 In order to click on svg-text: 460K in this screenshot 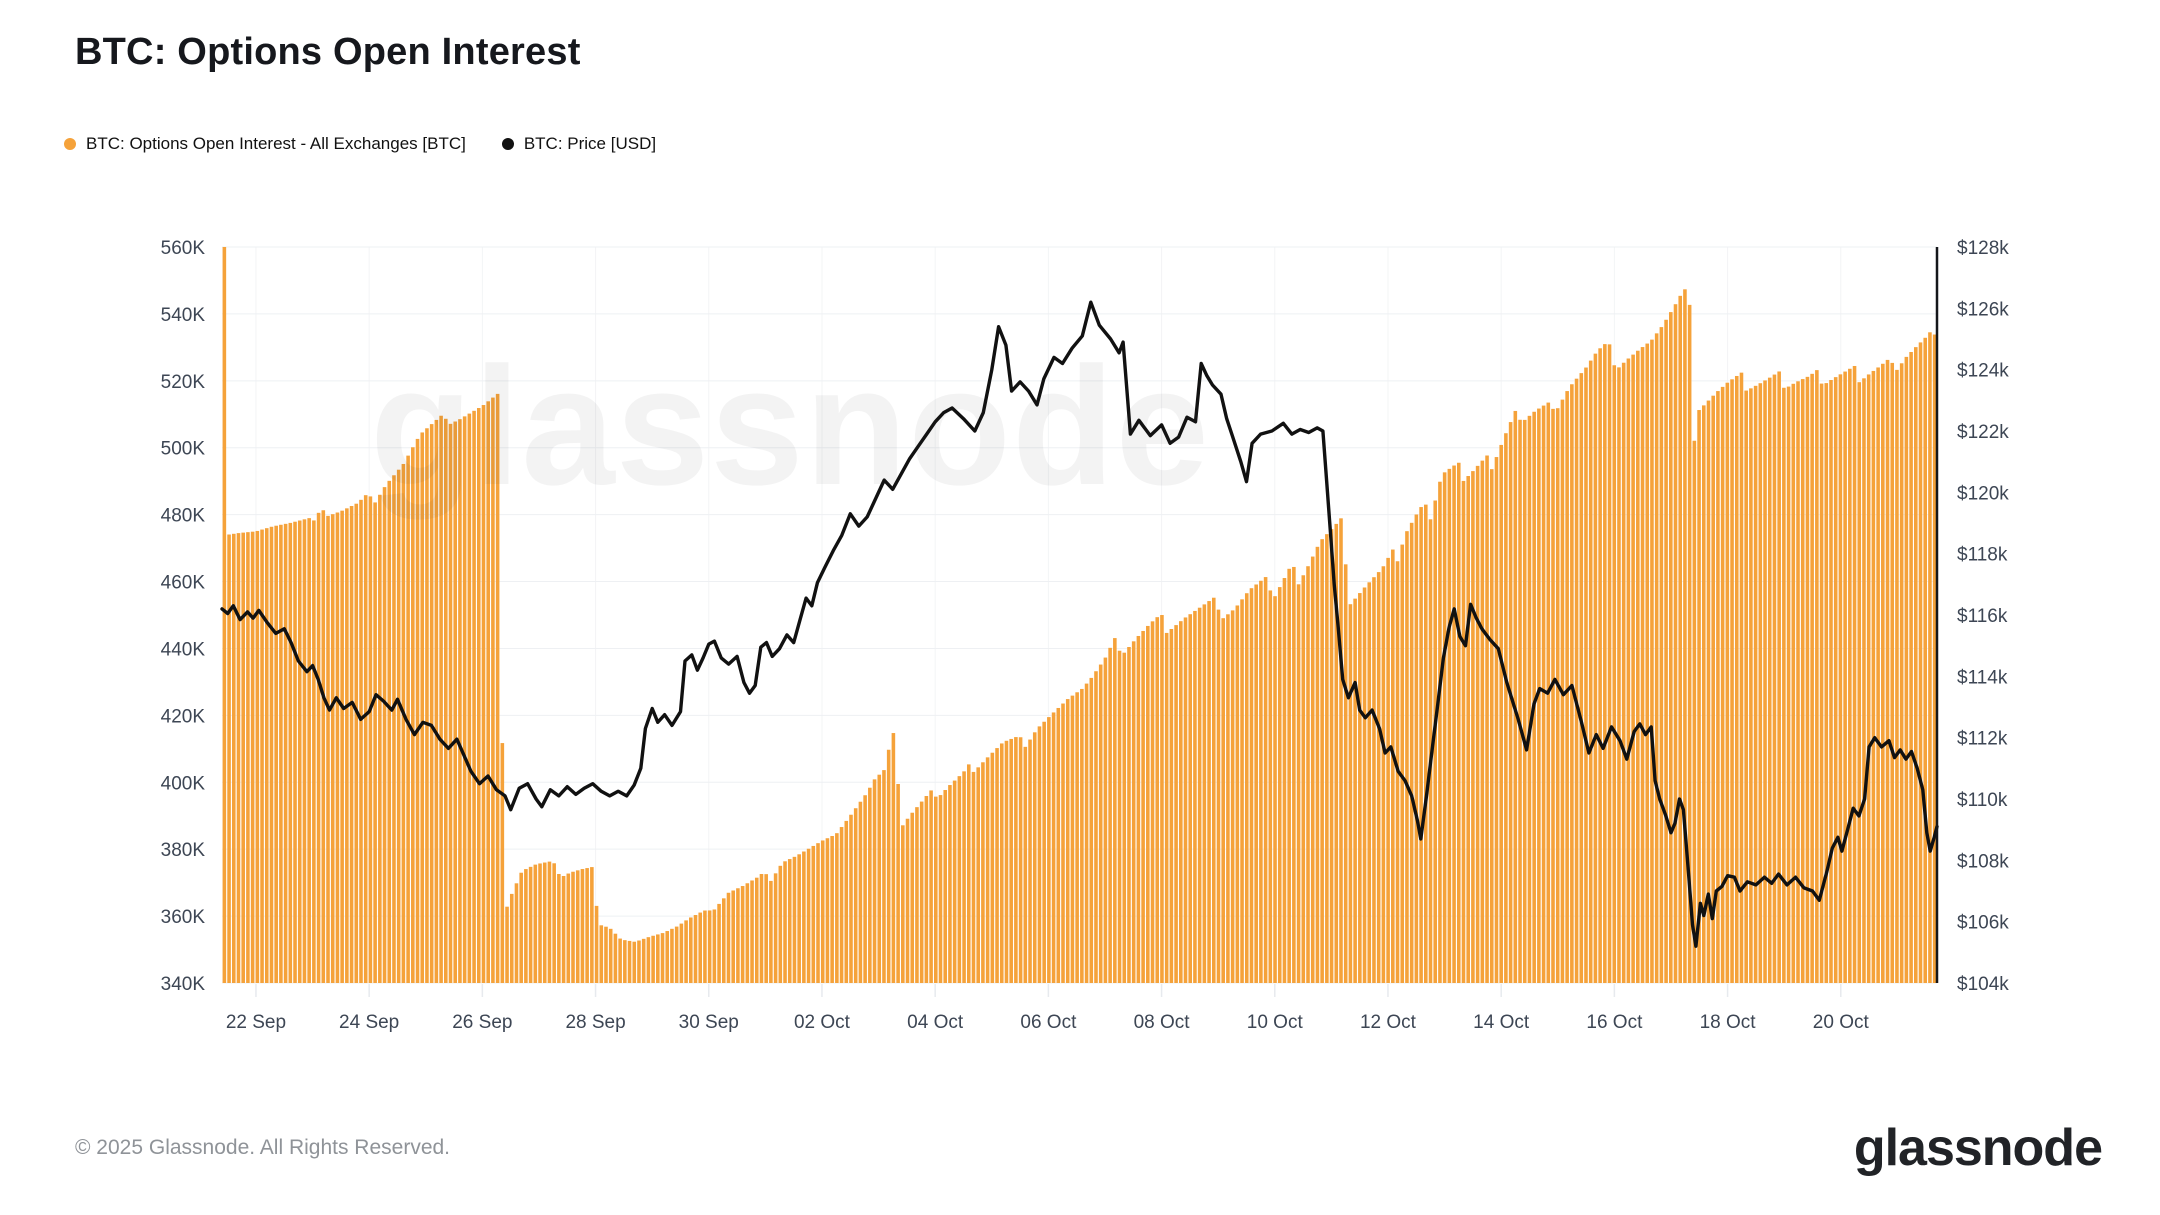, I will do `click(183, 583)`.